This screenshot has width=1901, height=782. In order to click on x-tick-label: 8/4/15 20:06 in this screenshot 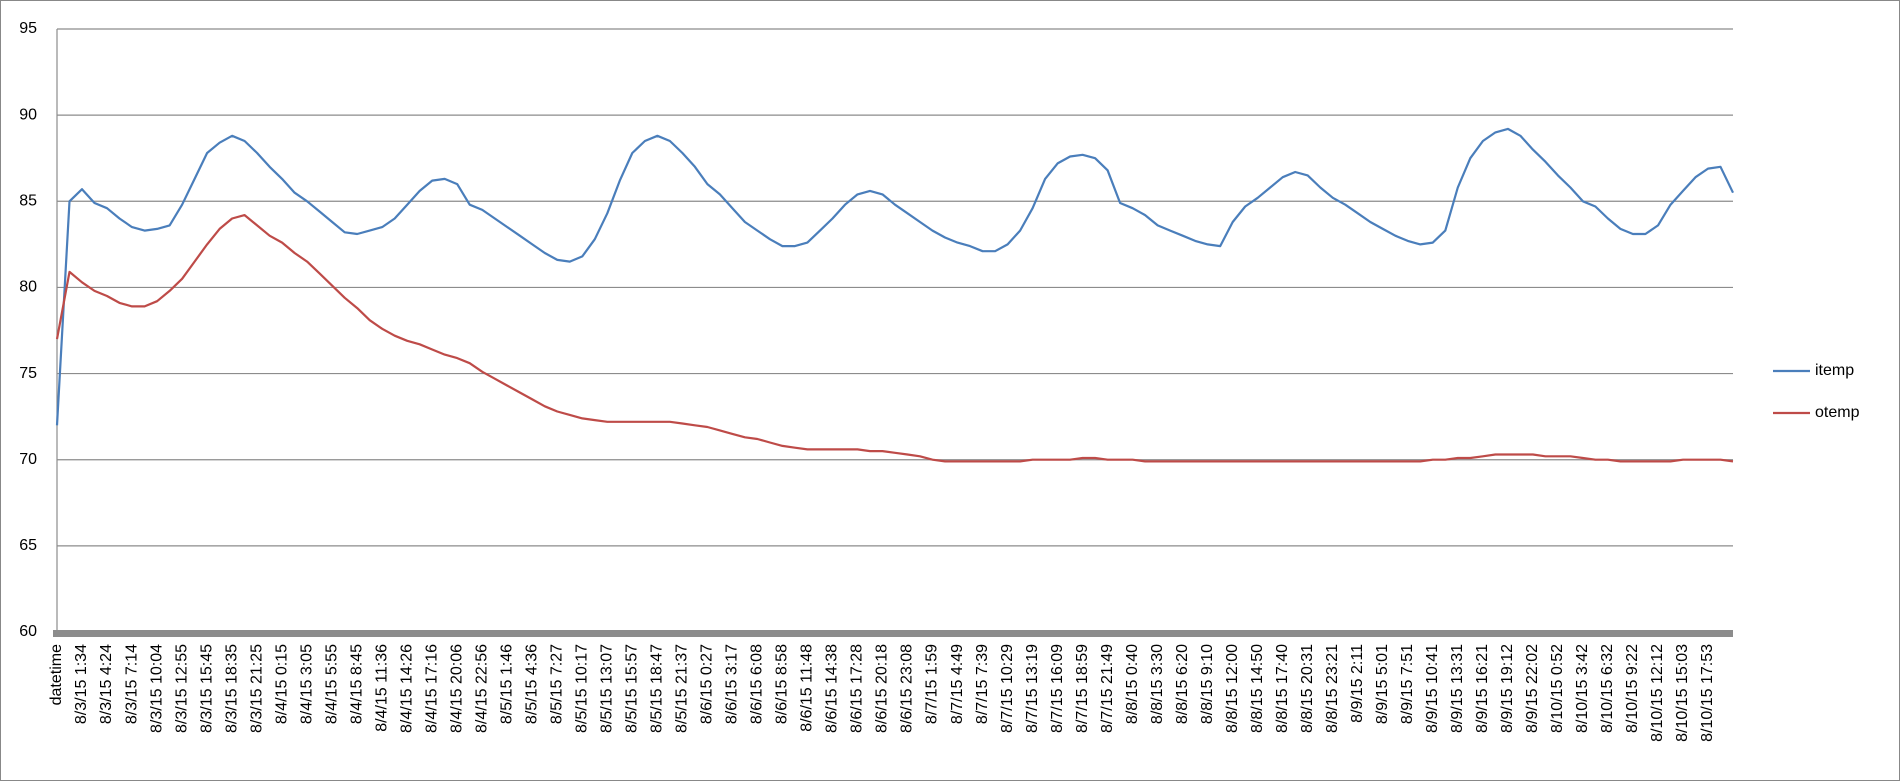, I will do `click(456, 688)`.